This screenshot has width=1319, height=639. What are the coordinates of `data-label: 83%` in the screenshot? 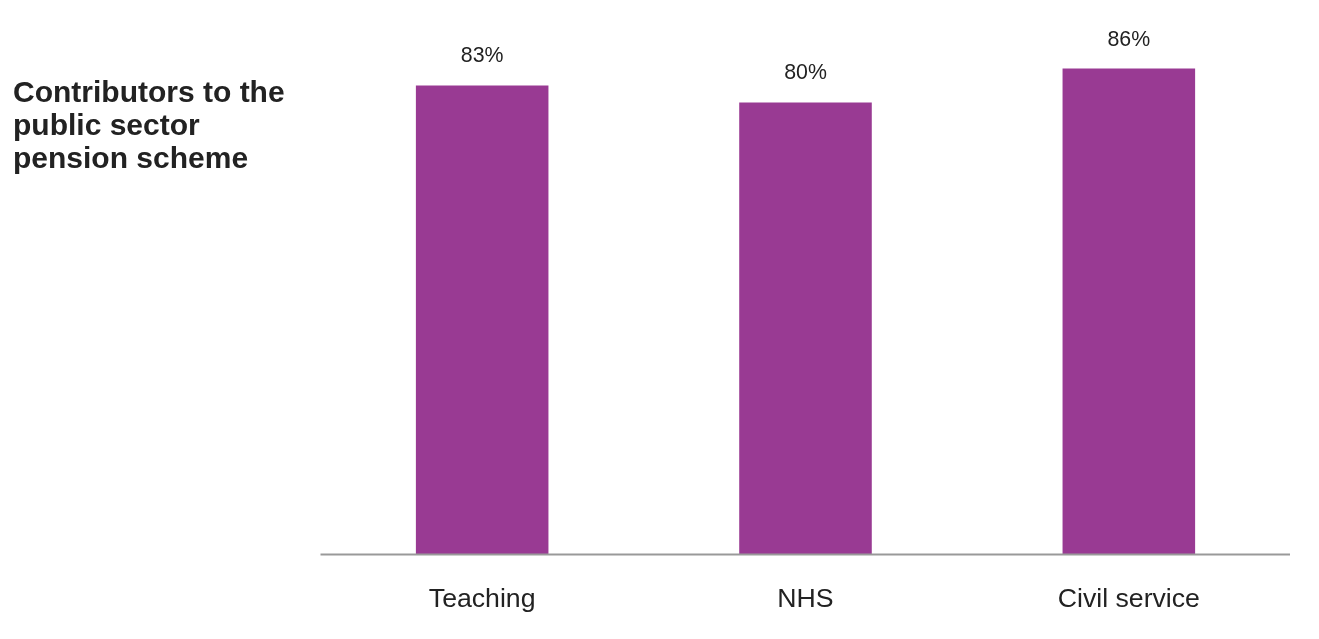 It's located at (482, 55).